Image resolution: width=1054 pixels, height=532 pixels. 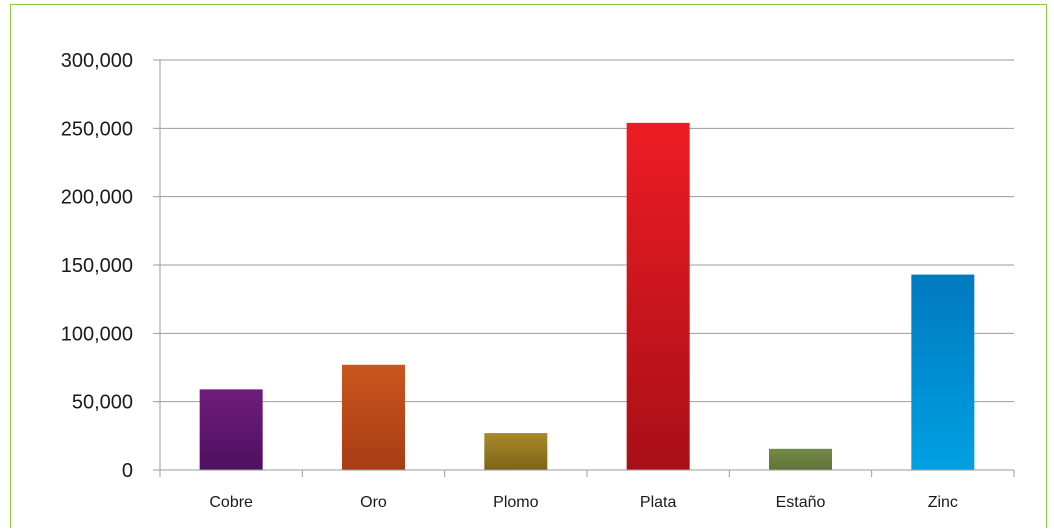 I want to click on y-tick-label: 200,000, so click(x=97, y=198).